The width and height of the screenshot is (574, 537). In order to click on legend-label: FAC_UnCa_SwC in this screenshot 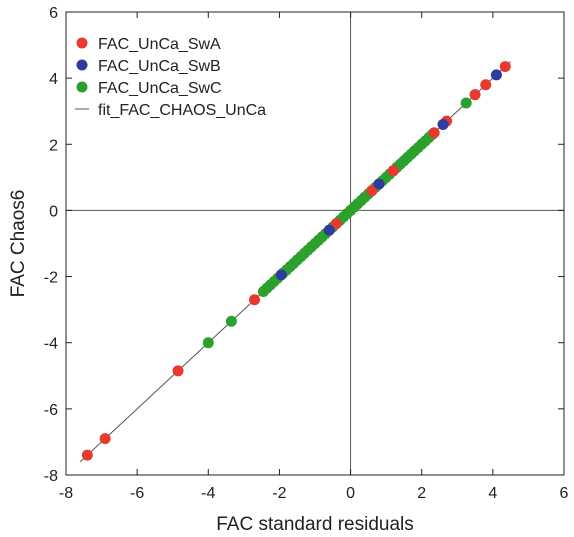, I will do `click(160, 88)`.